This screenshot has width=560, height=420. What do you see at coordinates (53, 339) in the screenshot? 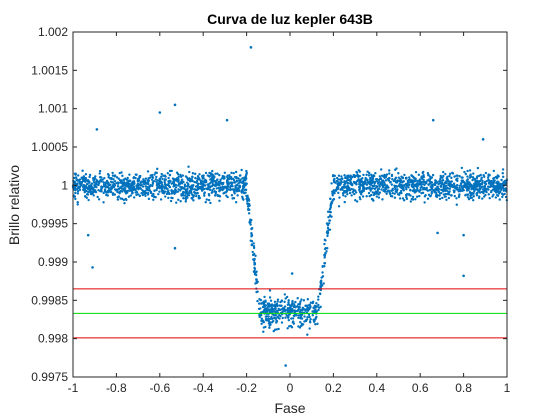
I see `y-tick-label: 0.998` at bounding box center [53, 339].